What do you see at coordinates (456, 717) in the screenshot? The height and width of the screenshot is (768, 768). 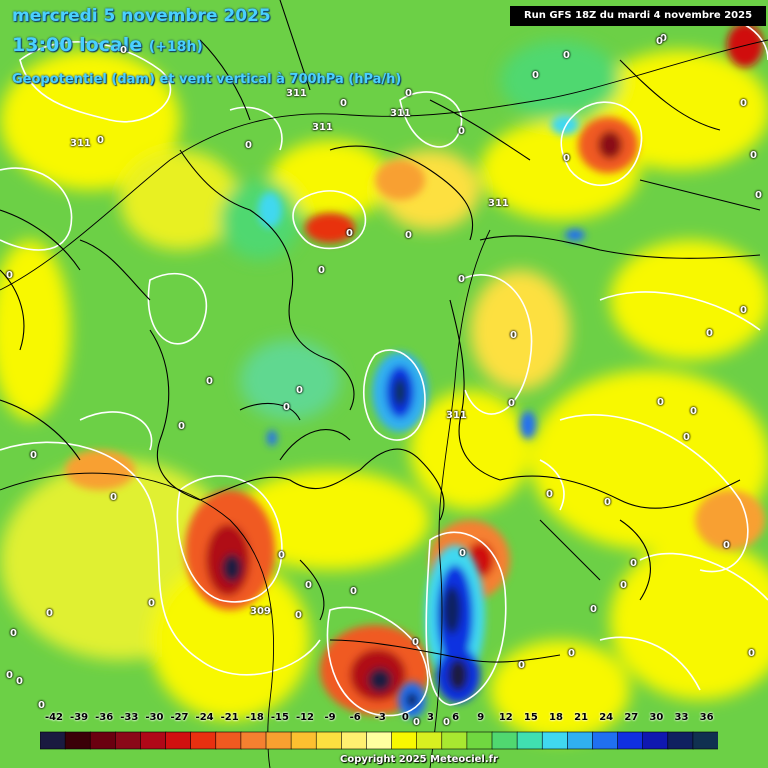 I see `legend-tick-label: 6` at bounding box center [456, 717].